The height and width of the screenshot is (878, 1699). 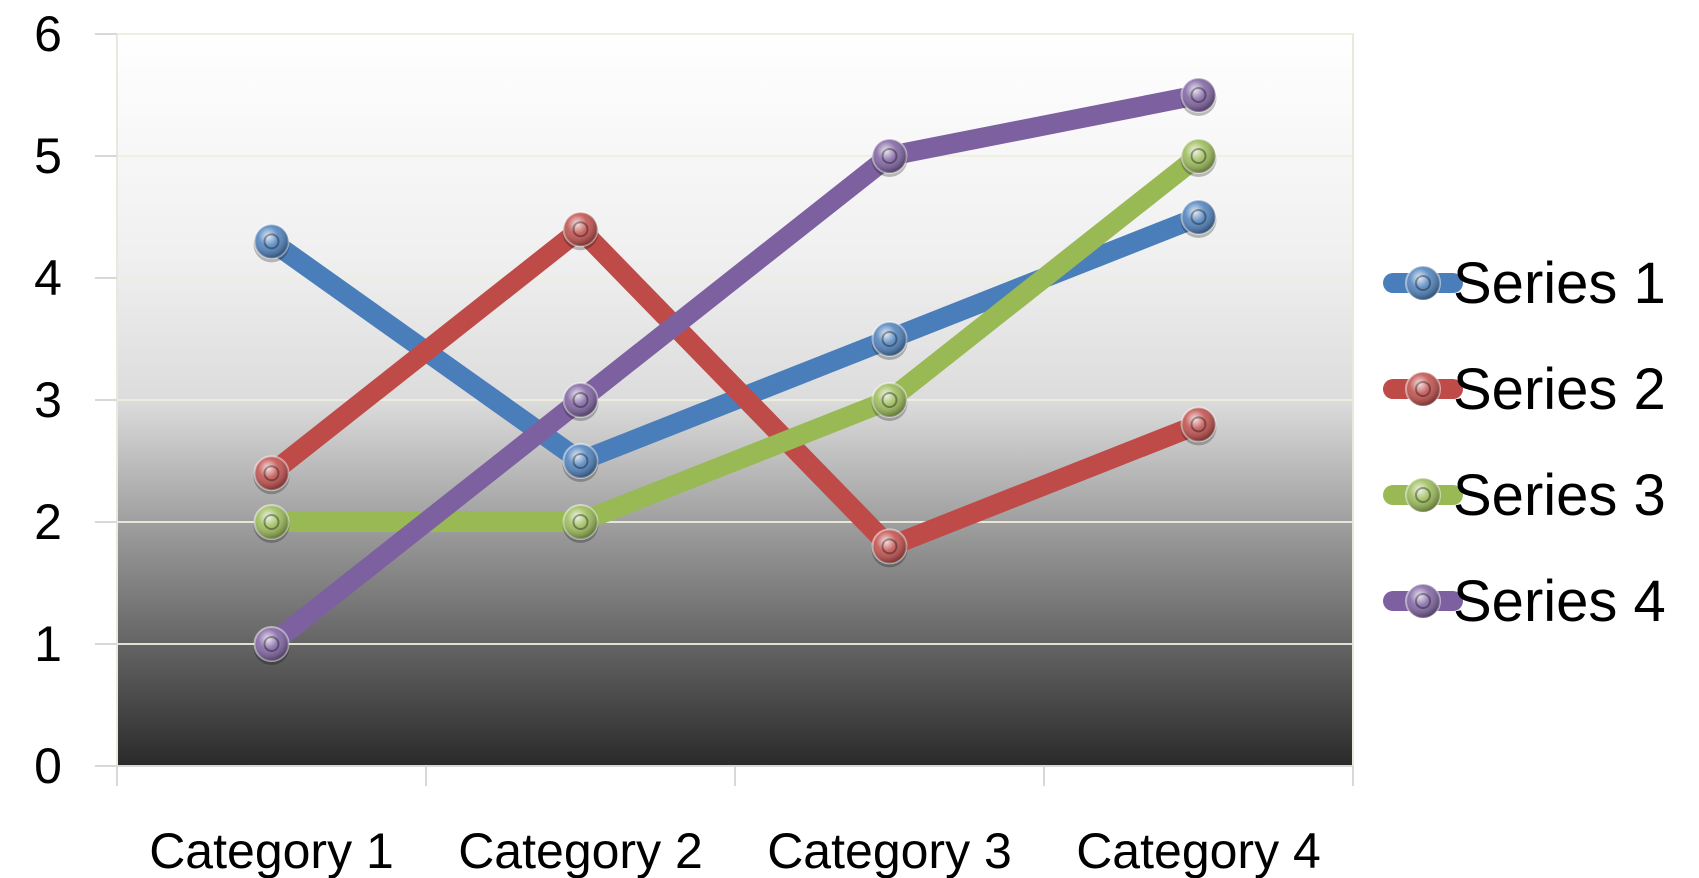 I want to click on legend-label: Series 2, so click(x=1559, y=389).